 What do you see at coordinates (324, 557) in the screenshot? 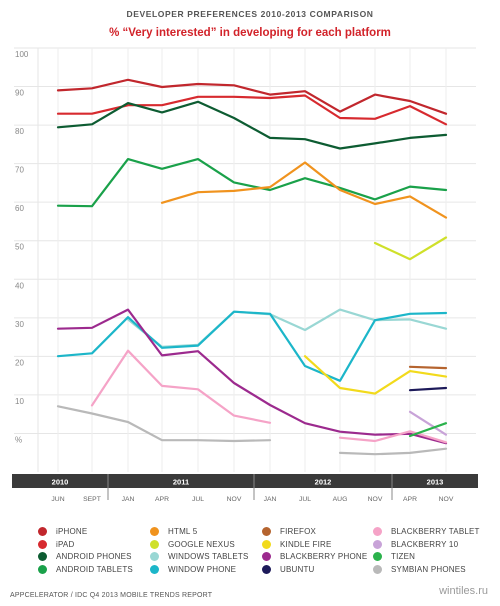
I see `legend-label: BLACKBERRY PHONE` at bounding box center [324, 557].